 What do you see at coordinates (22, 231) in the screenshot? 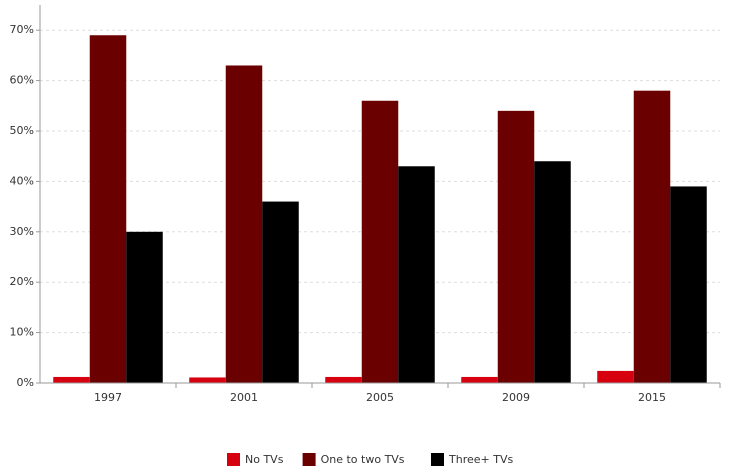
I see `y-tick-label: 30%` at bounding box center [22, 231].